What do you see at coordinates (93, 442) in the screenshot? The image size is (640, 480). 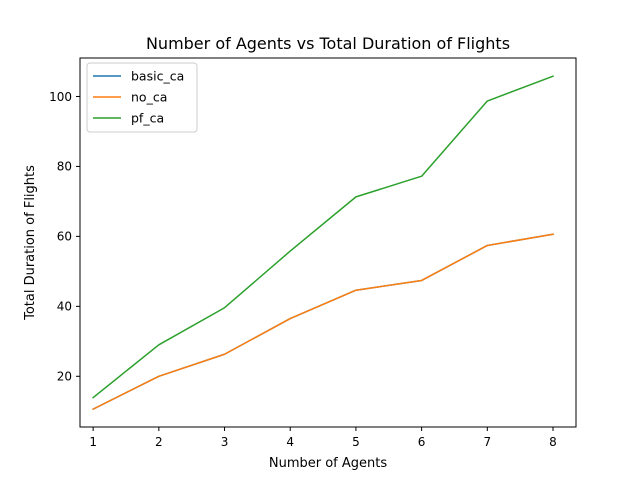 I see `x-tick-label: 1` at bounding box center [93, 442].